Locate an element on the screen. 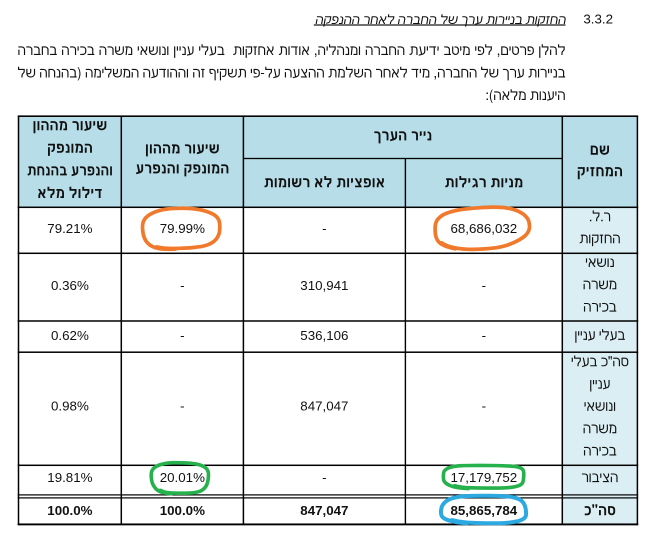  svg-text: 0.98% is located at coordinates (70, 405).